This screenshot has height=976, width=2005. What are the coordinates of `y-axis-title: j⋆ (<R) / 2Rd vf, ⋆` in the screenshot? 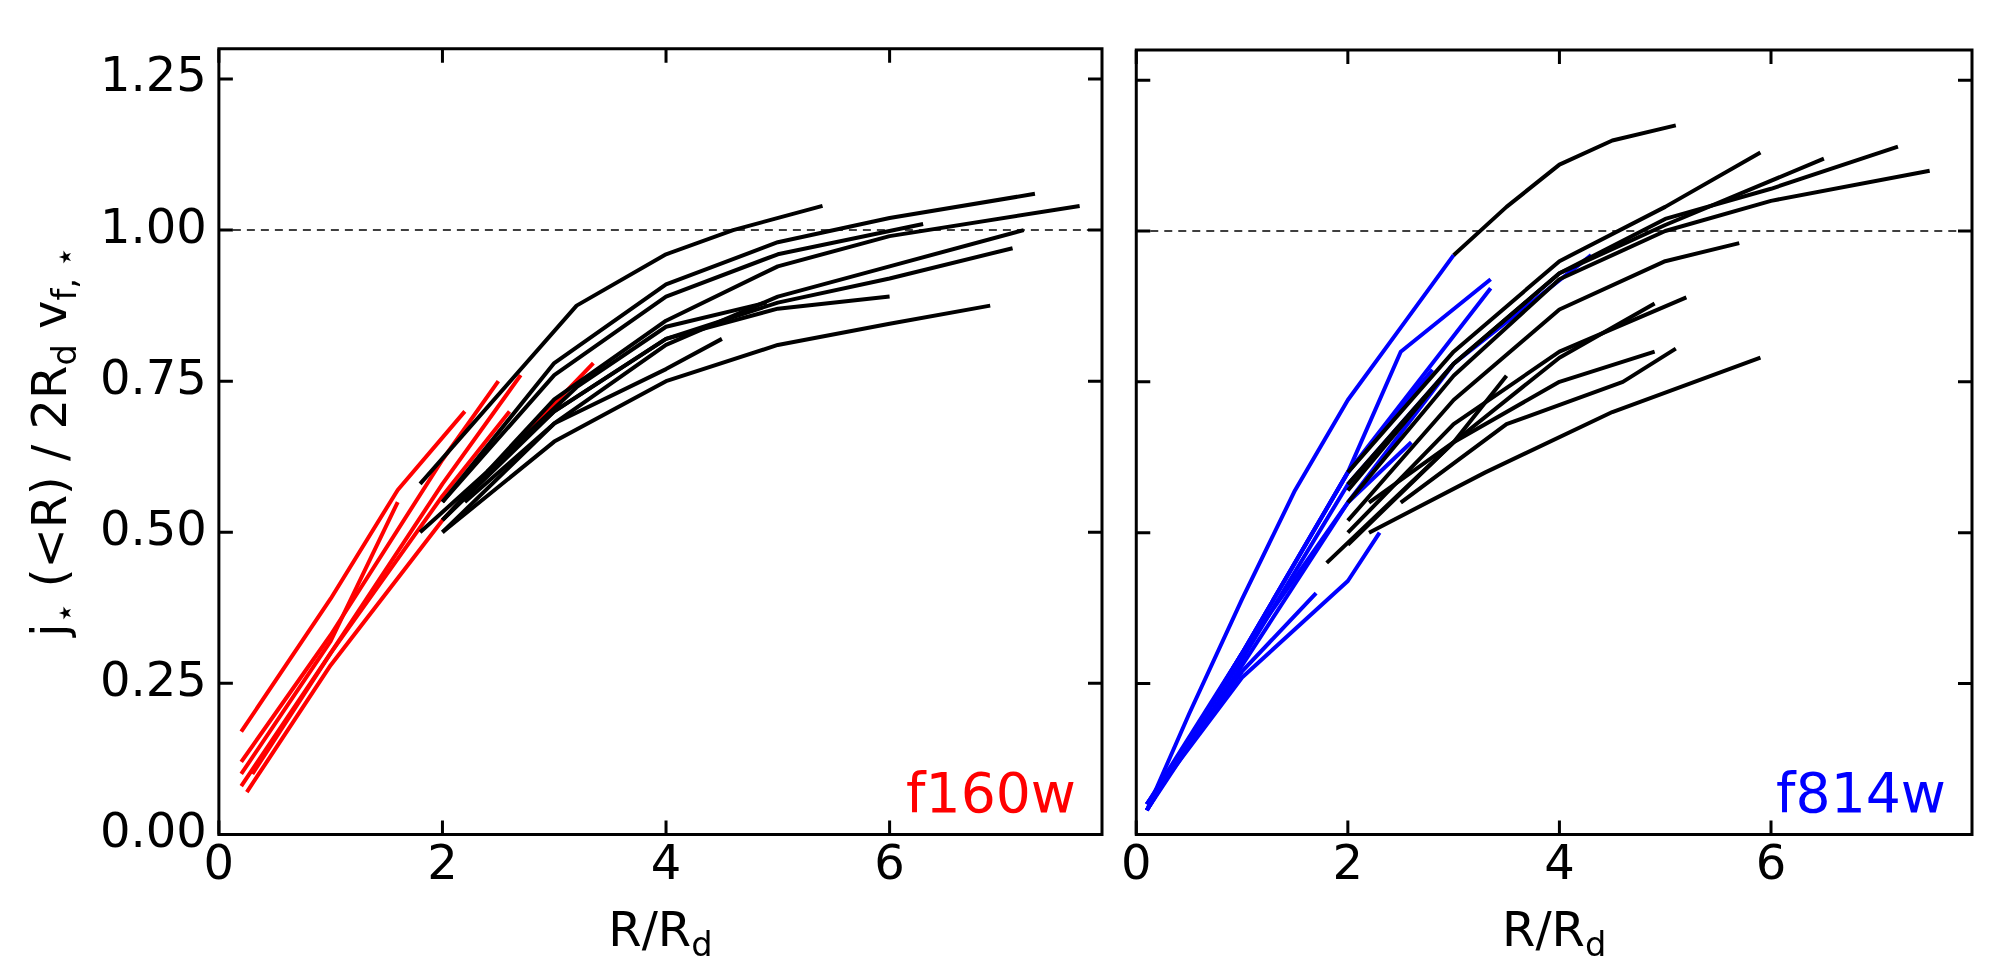 It's located at (52, 442).